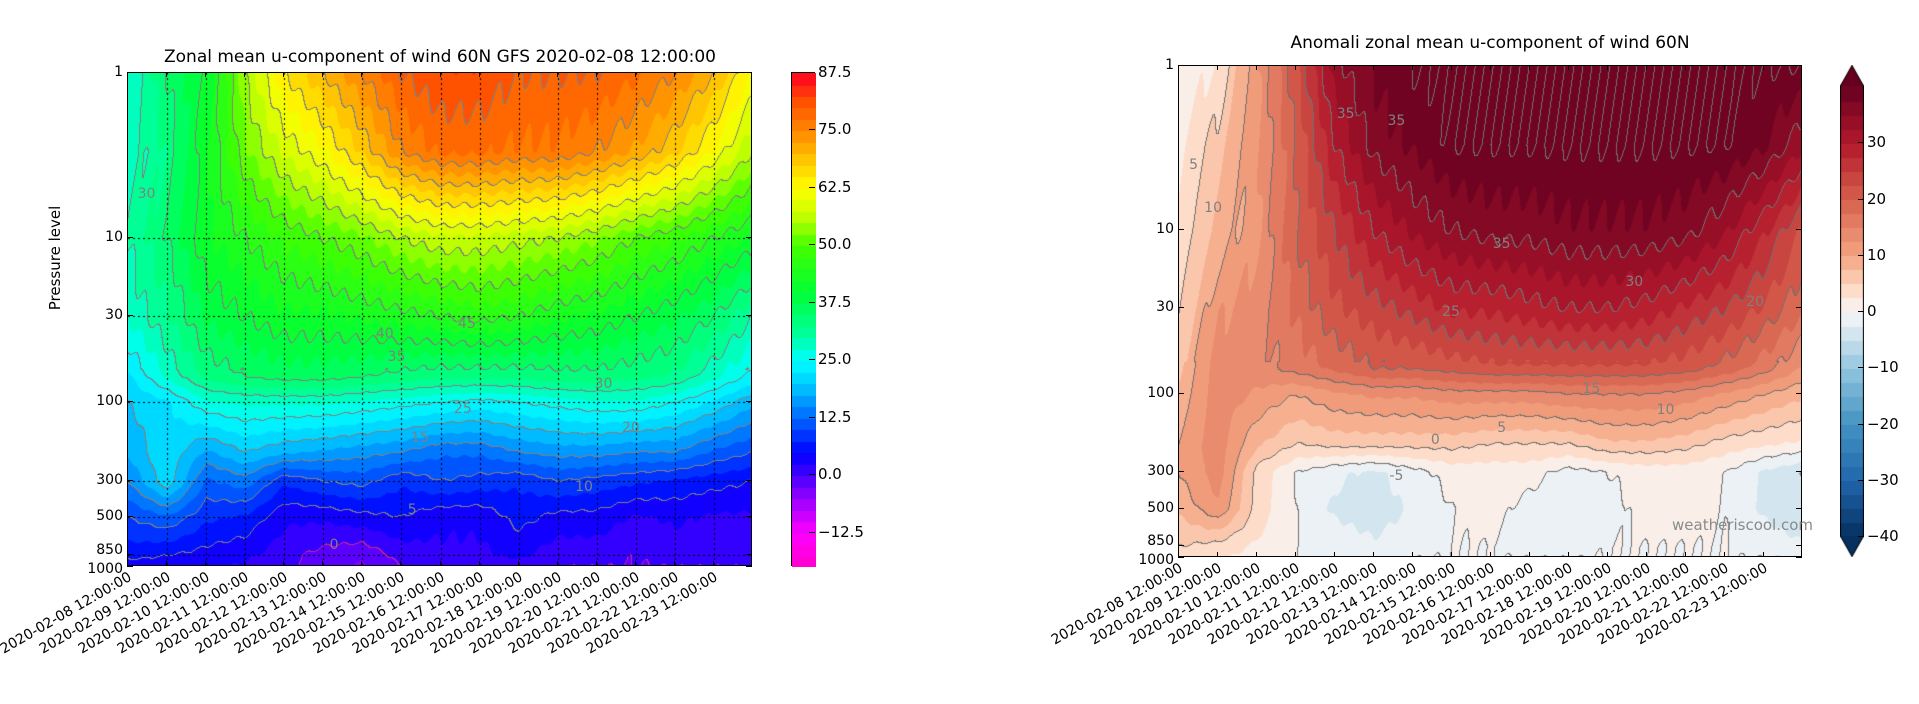 The width and height of the screenshot is (1919, 704). I want to click on y-tick-label: 10, so click(114, 236).